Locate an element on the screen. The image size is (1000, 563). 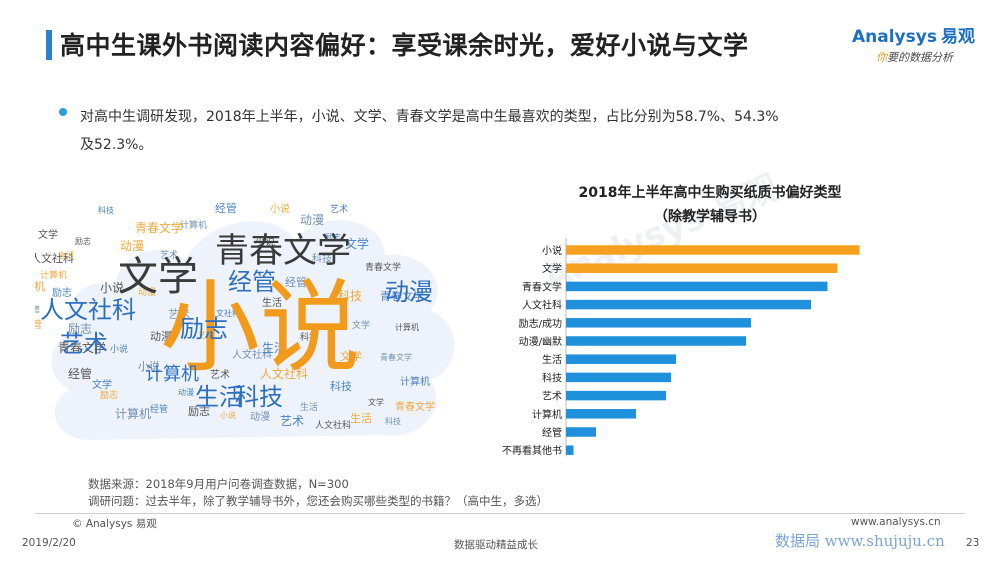
copyright: © Analysys 易观 is located at coordinates (114, 524).